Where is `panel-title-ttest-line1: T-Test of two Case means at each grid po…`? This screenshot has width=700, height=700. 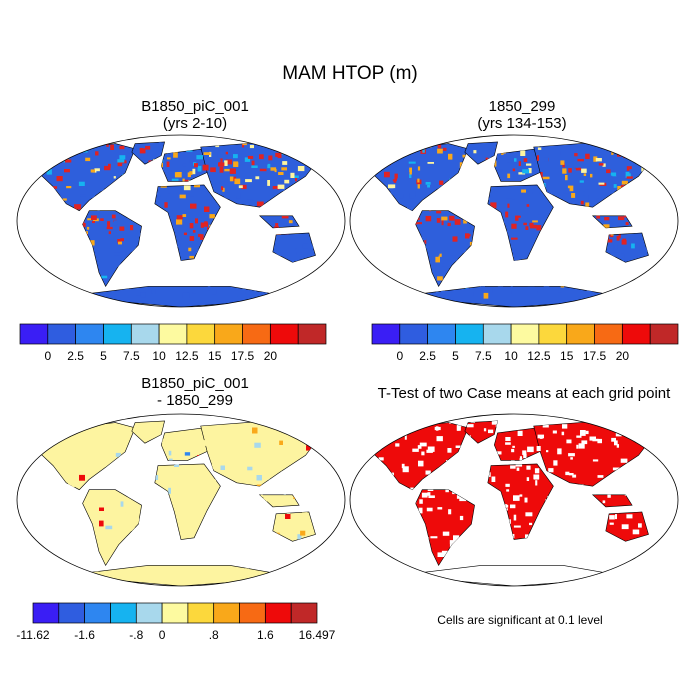
panel-title-ttest-line1: T-Test of two Case means at each grid po… is located at coordinates (524, 393).